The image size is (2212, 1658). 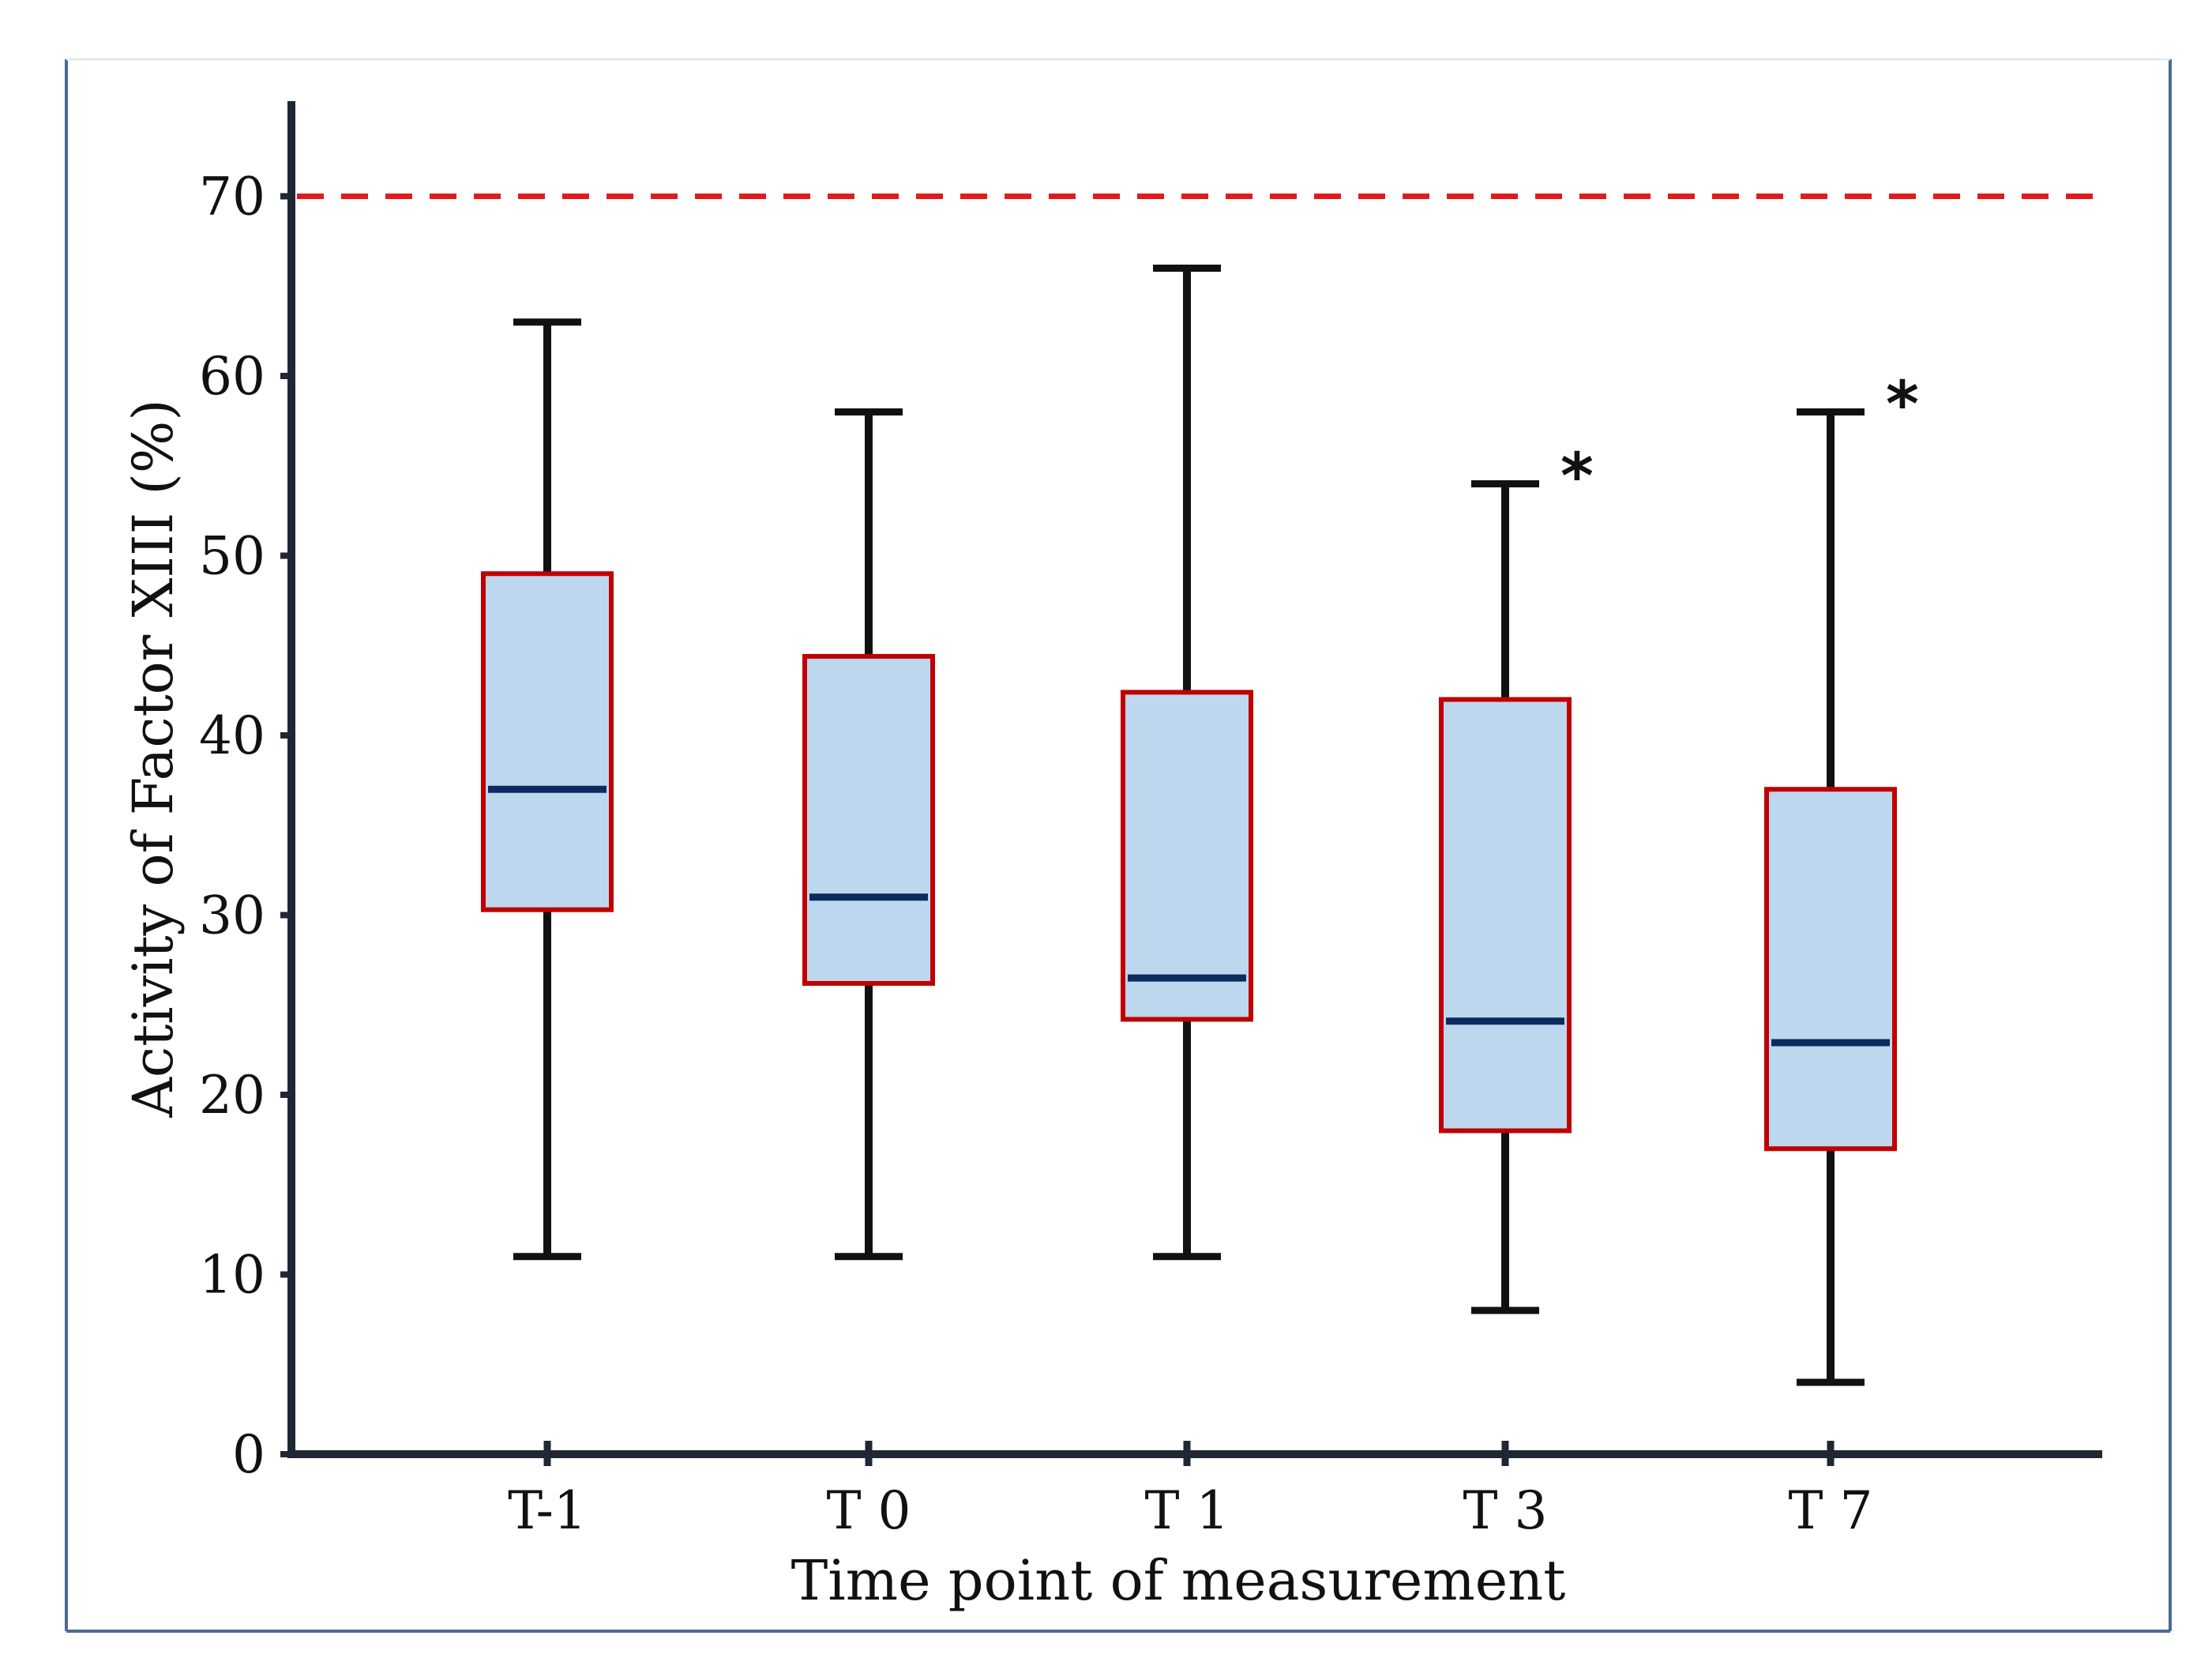 I want to click on y-tick-label: 60, so click(x=232, y=376).